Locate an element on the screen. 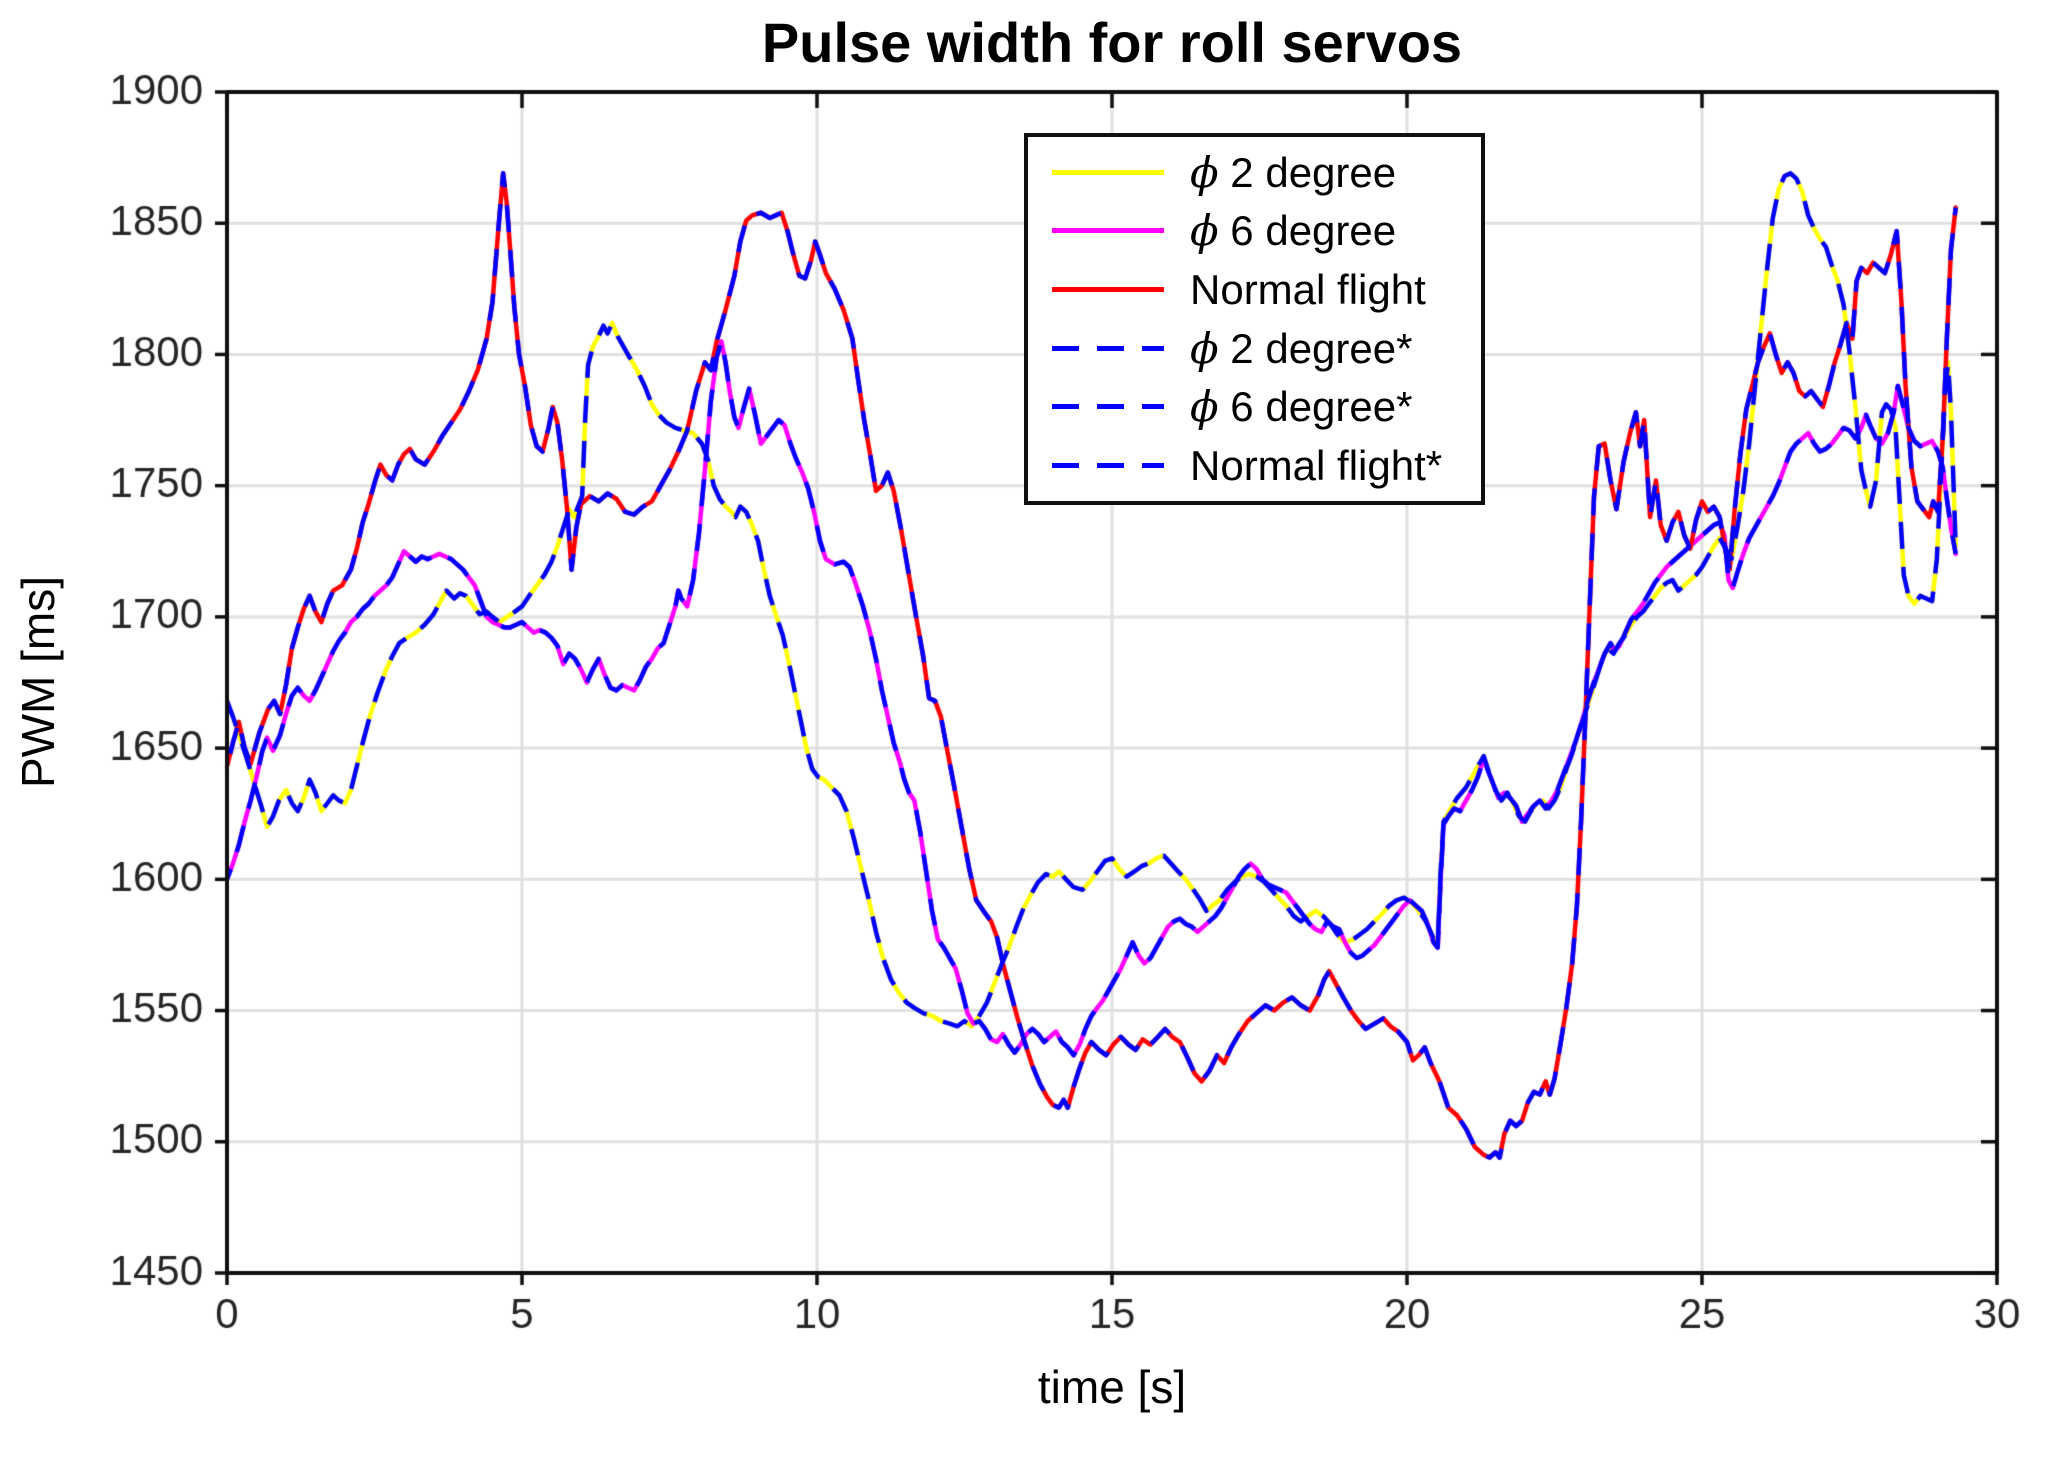 Image resolution: width=2046 pixels, height=1460 pixels. legend-label: Normal flight* is located at coordinates (1316, 466).